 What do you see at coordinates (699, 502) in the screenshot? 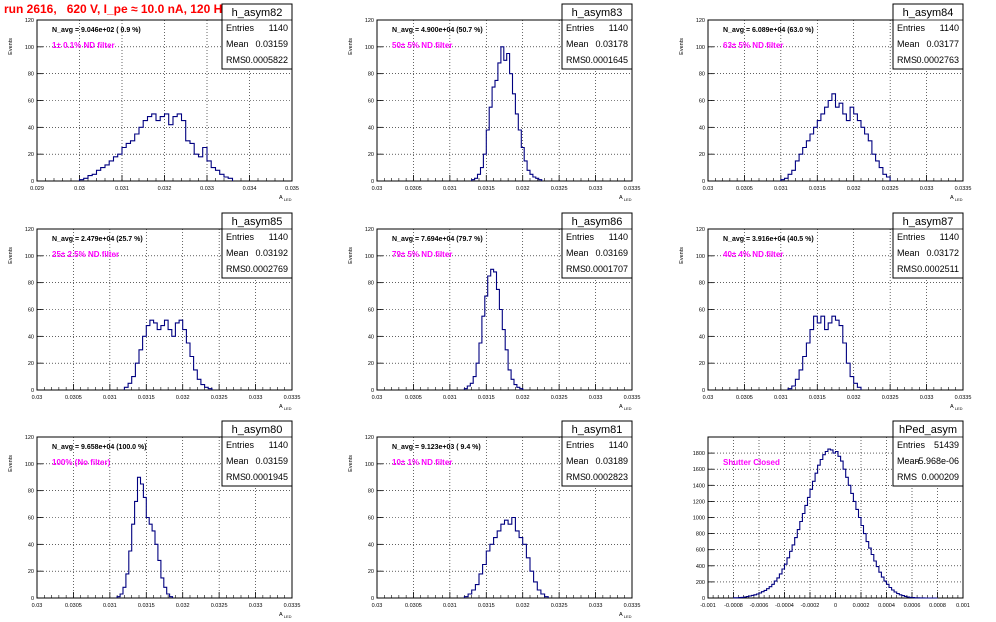
I see `y-tick-label: 1200` at bounding box center [699, 502].